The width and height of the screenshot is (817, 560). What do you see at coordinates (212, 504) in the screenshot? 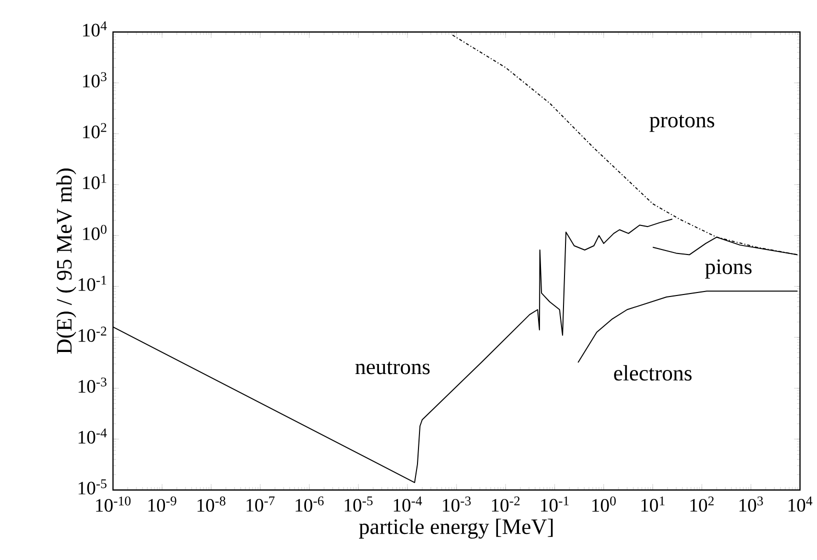
I see `x-tick-label: 10$^{-8}$` at bounding box center [212, 504].